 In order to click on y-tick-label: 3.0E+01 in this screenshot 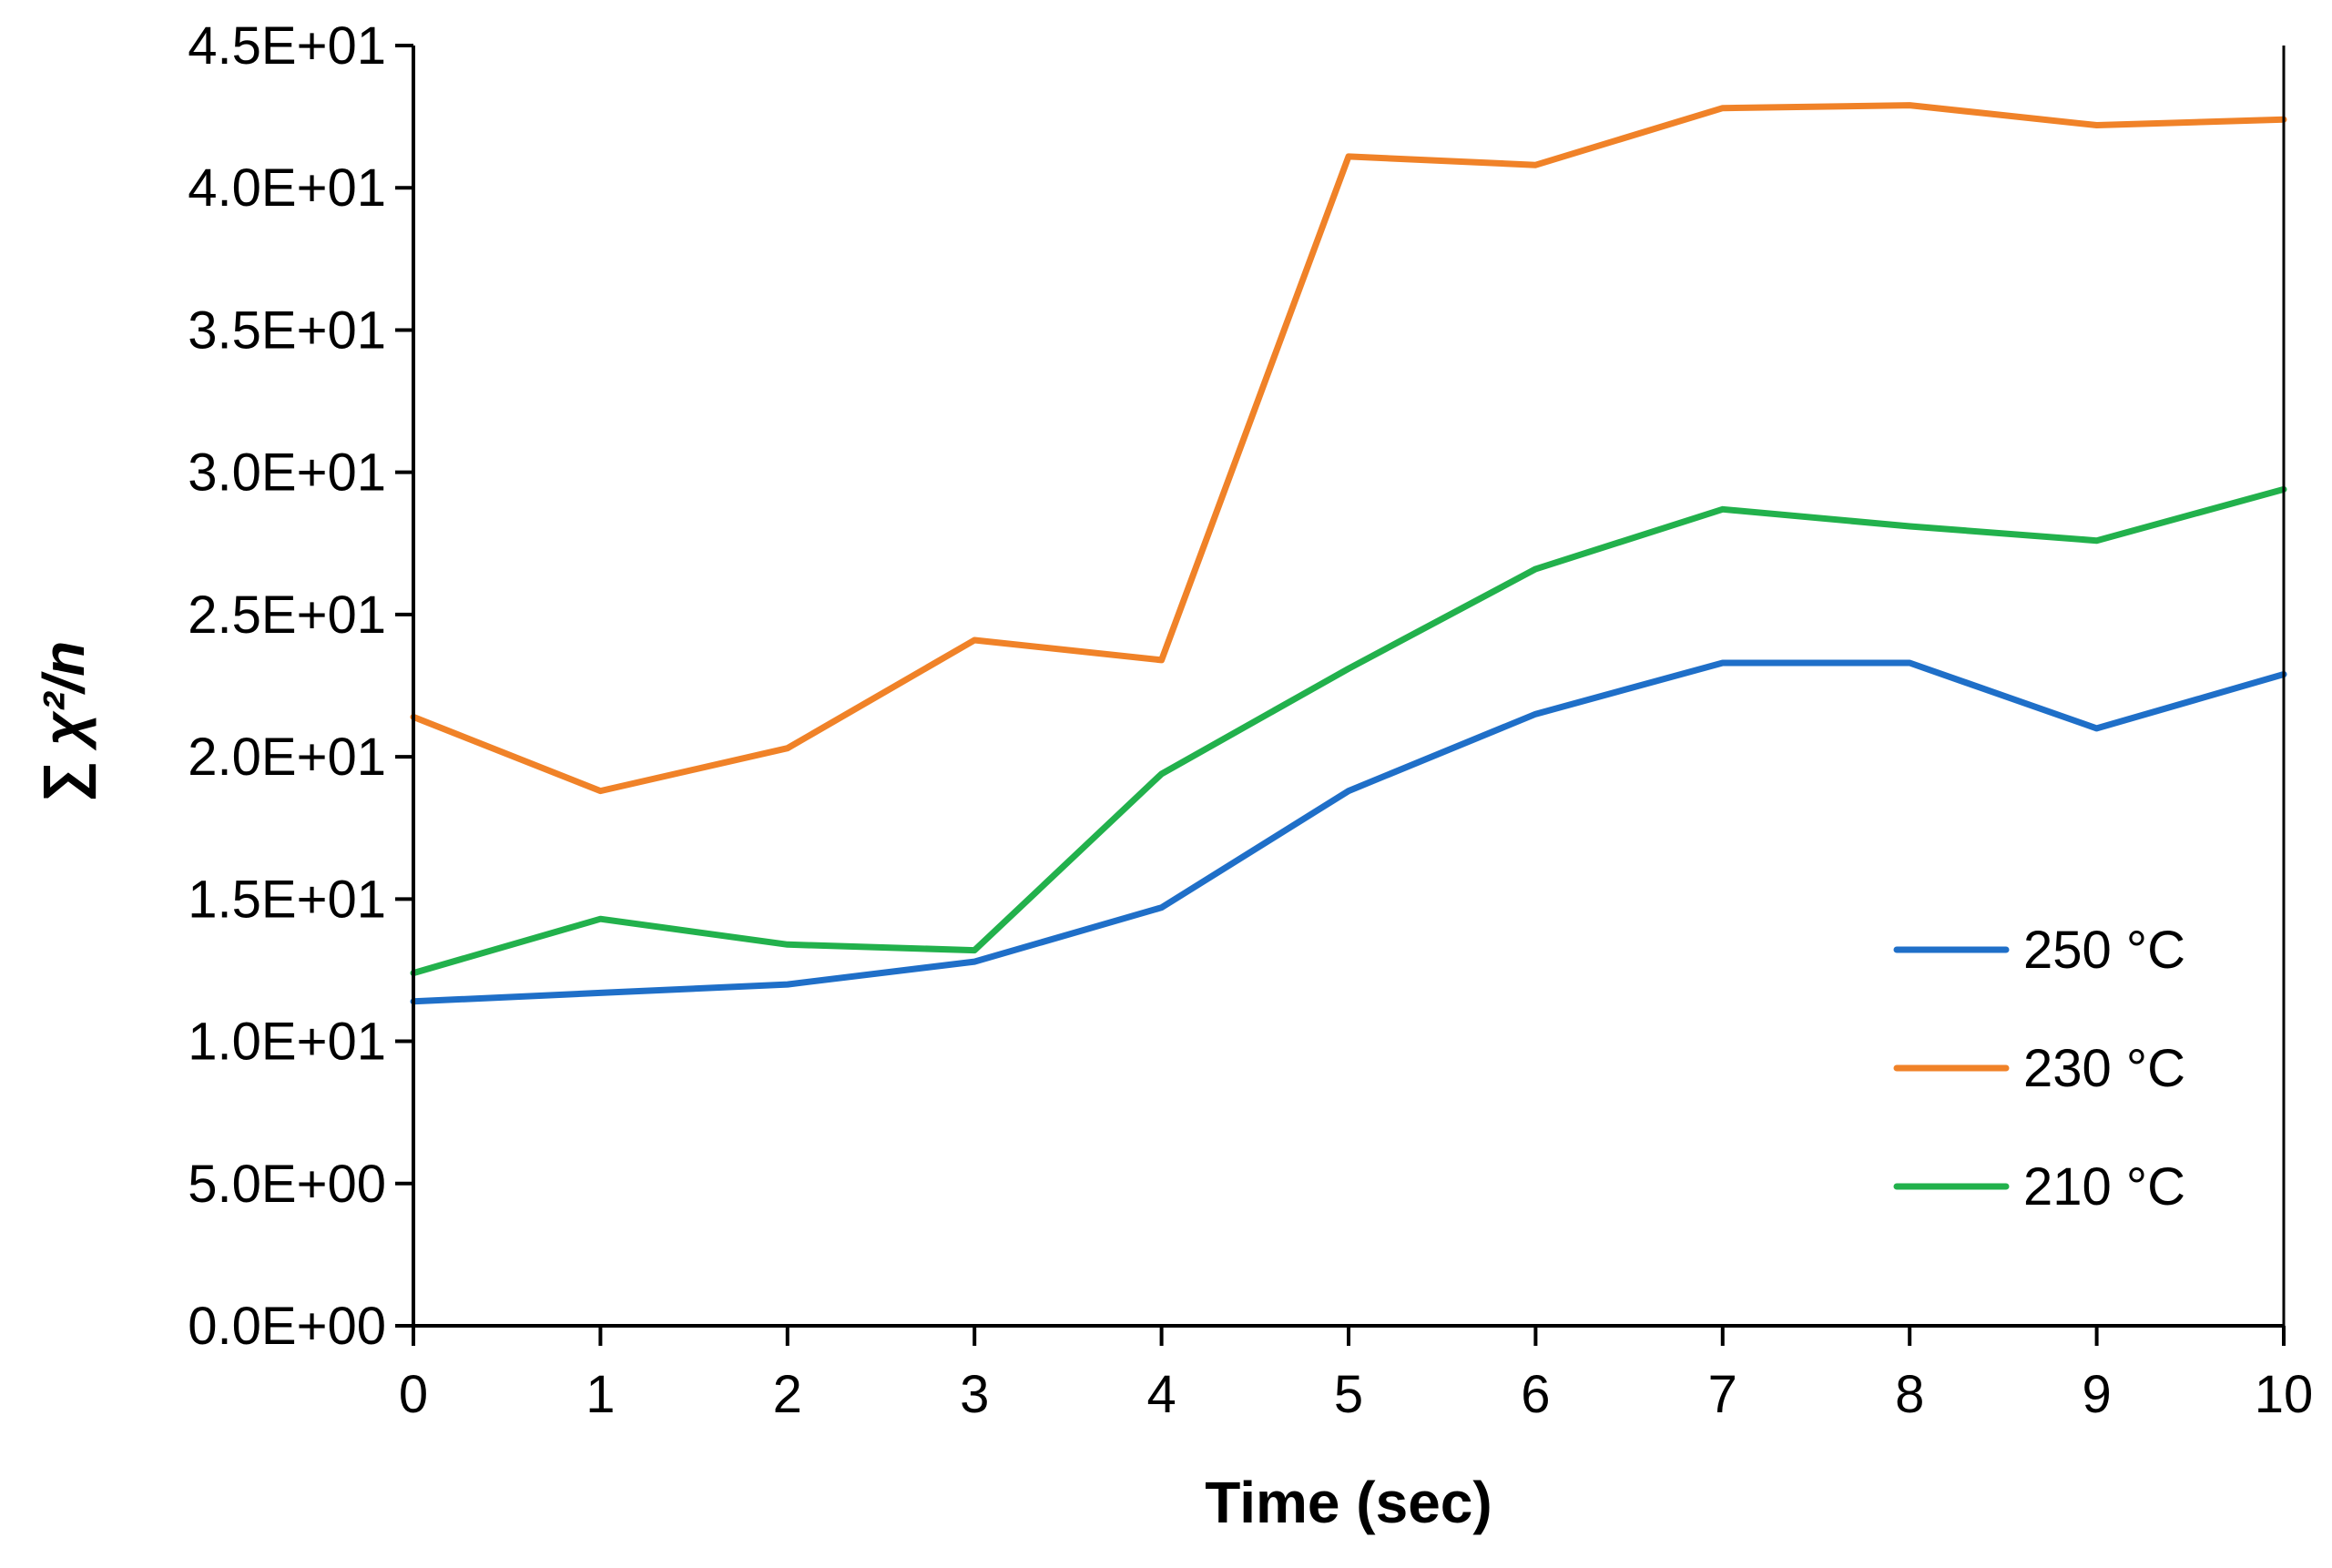, I will do `click(287, 473)`.